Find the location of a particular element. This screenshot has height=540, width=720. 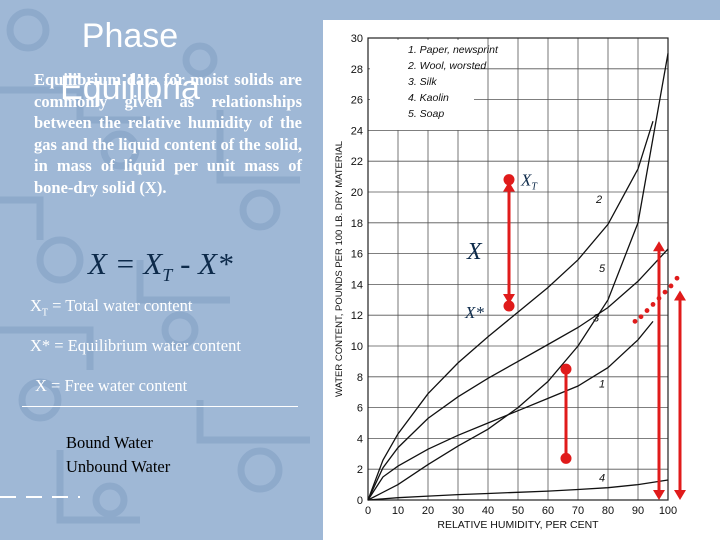

series-label: 5 is located at coordinates (602, 269).